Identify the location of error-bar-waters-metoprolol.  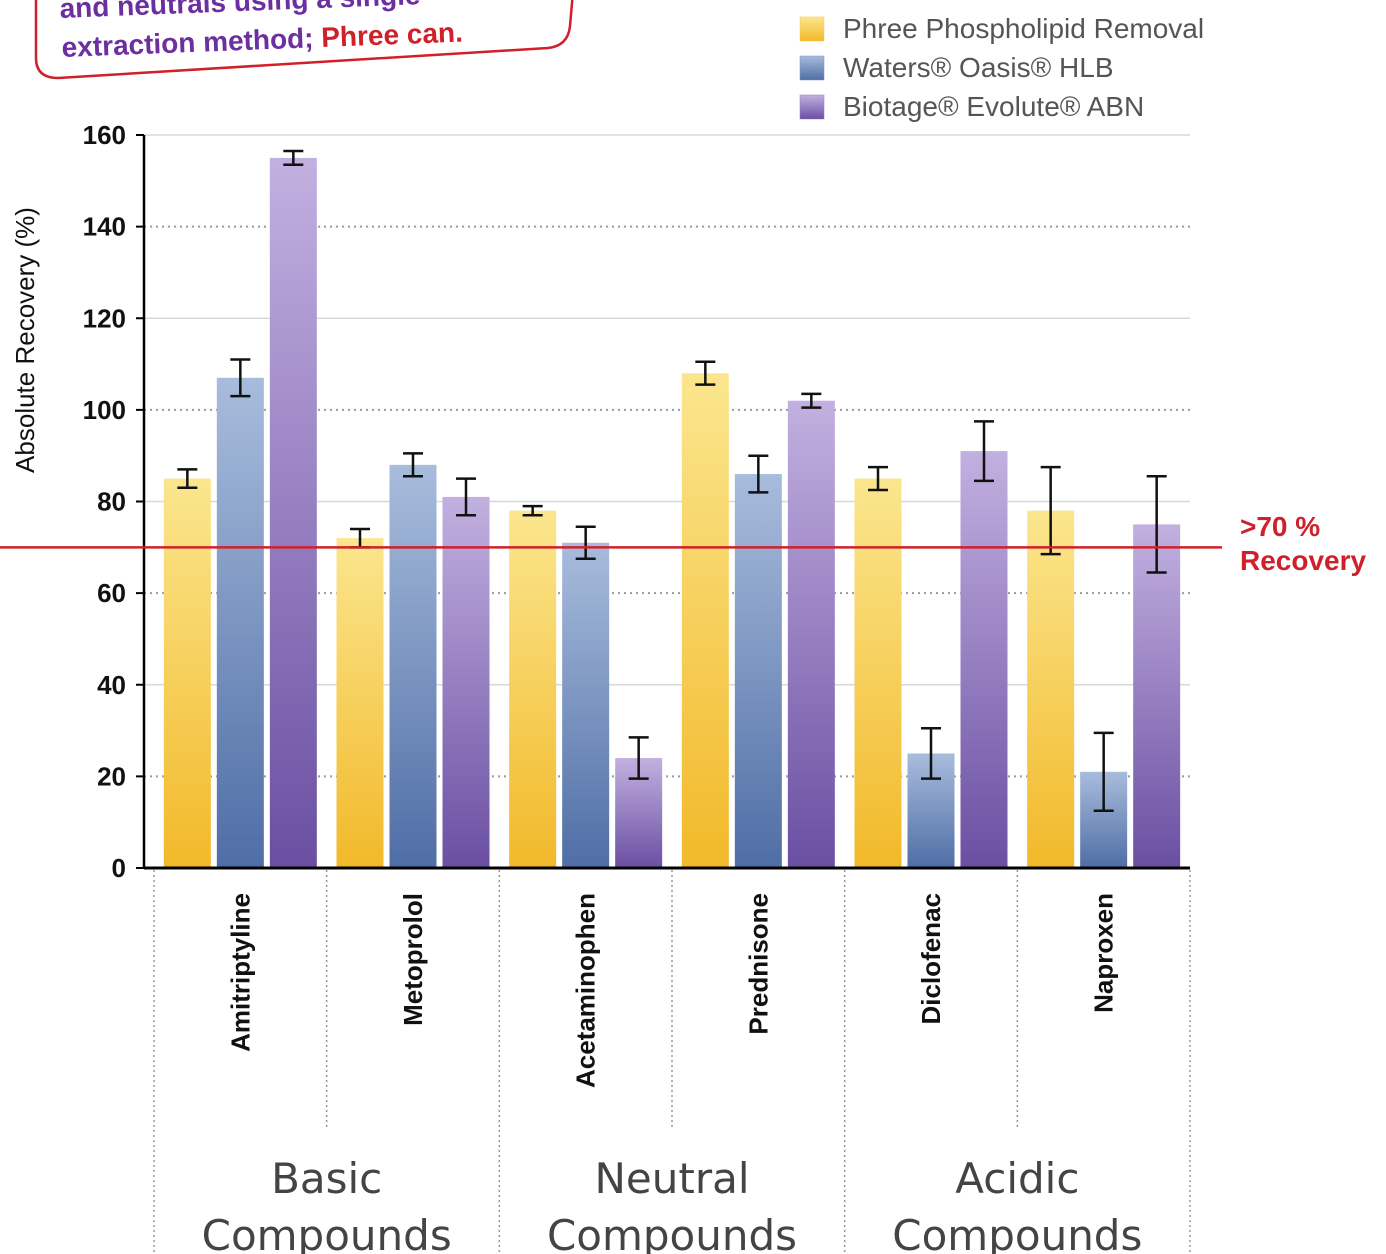
(413, 465).